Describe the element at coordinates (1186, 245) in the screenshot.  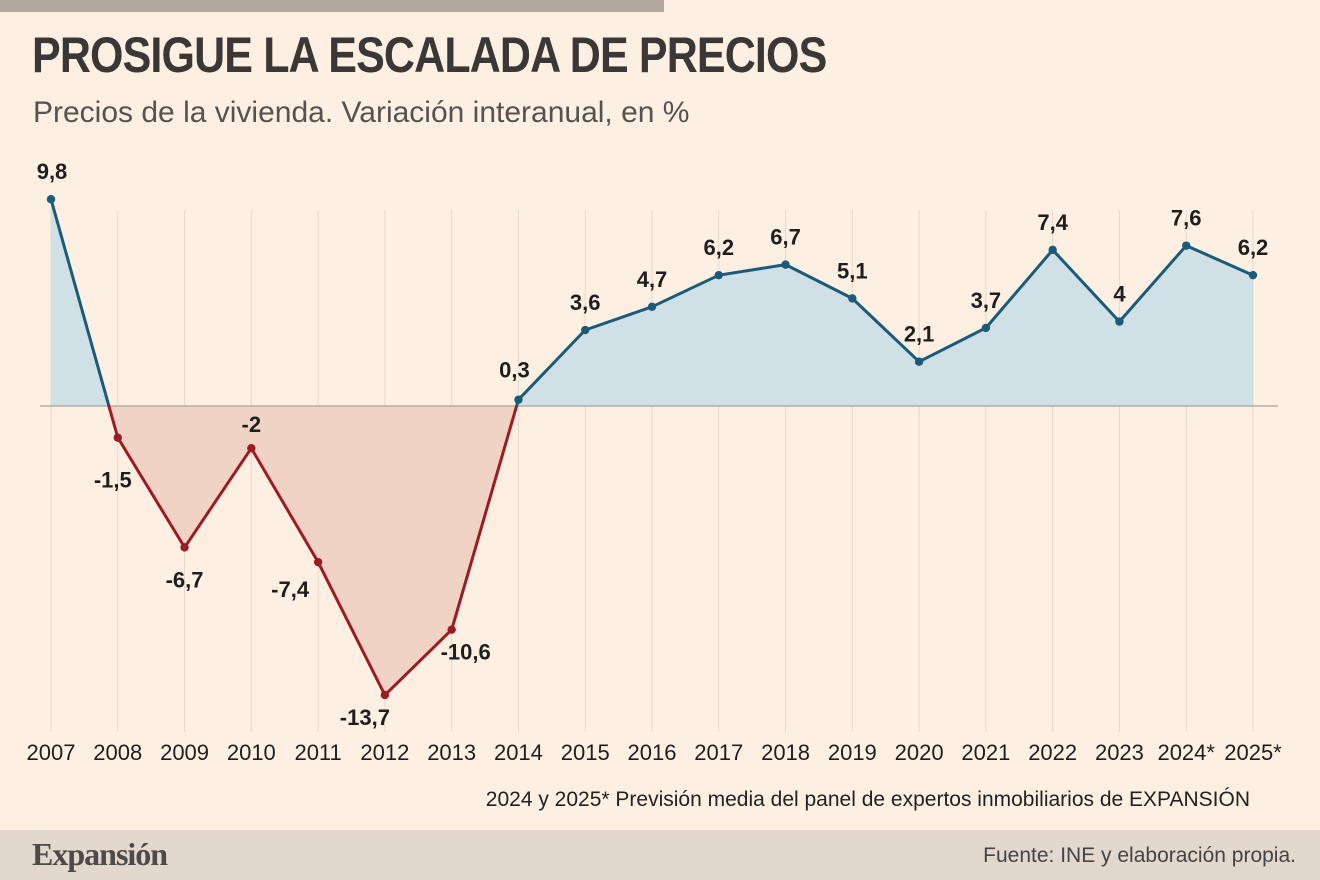
I see `data-point-2024` at that location.